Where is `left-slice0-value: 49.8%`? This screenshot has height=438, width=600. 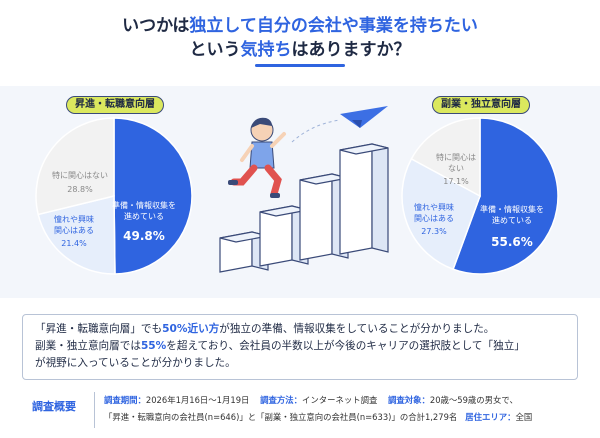
left-slice0-value: 49.8% is located at coordinates (144, 236).